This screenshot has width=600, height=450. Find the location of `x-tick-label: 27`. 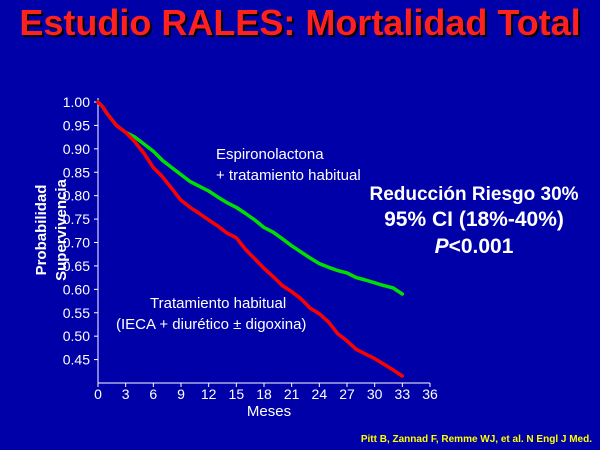

x-tick-label: 27 is located at coordinates (347, 394).